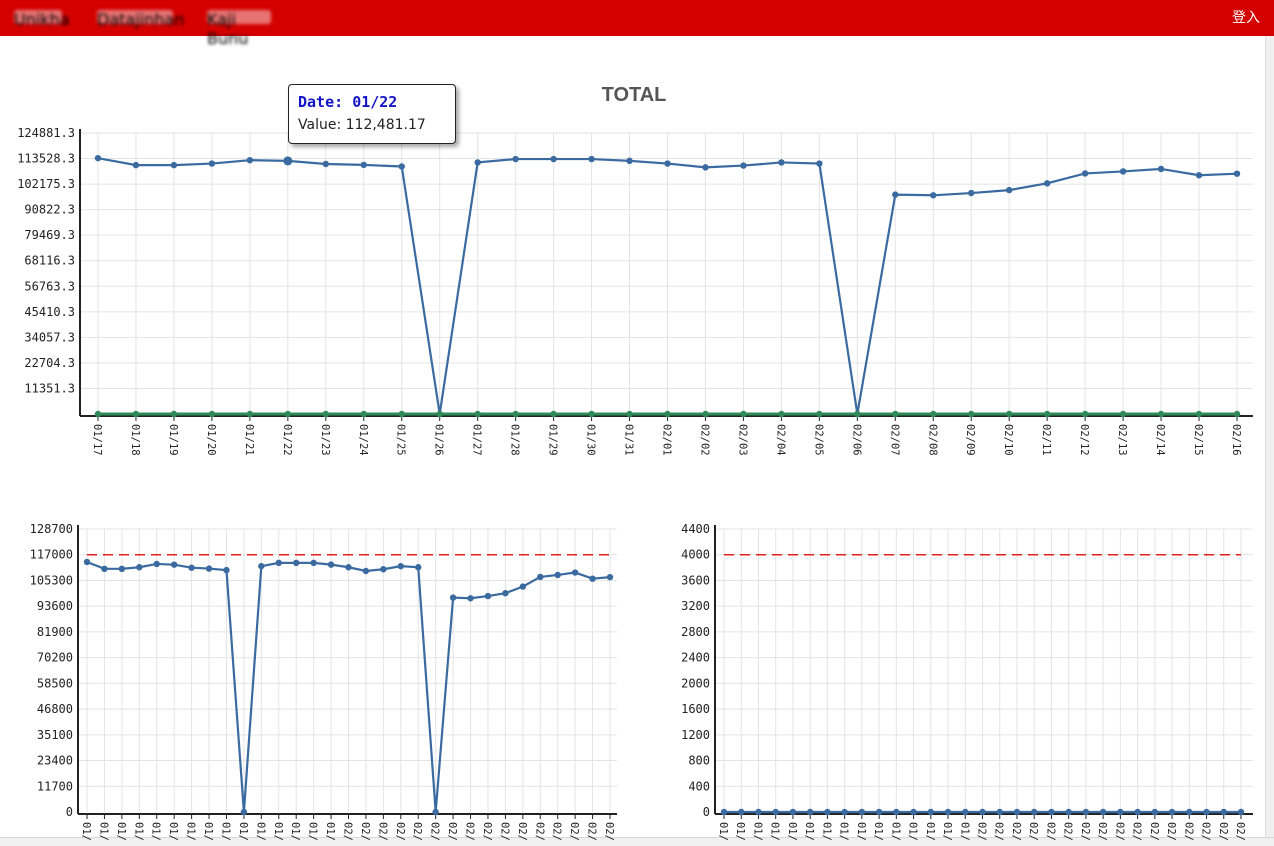 Image resolution: width=1274 pixels, height=846 pixels. What do you see at coordinates (173, 440) in the screenshot?
I see `x-tick-label: 01/19` at bounding box center [173, 440].